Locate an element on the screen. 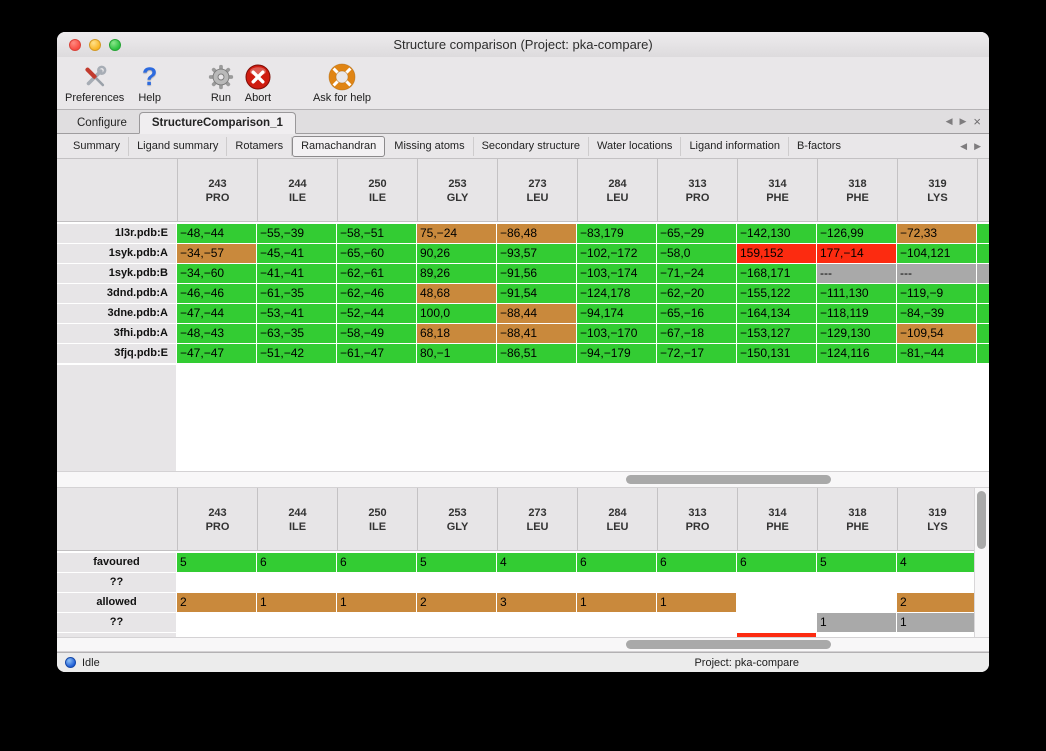  cell-allowed-313: 1 is located at coordinates (696, 602).